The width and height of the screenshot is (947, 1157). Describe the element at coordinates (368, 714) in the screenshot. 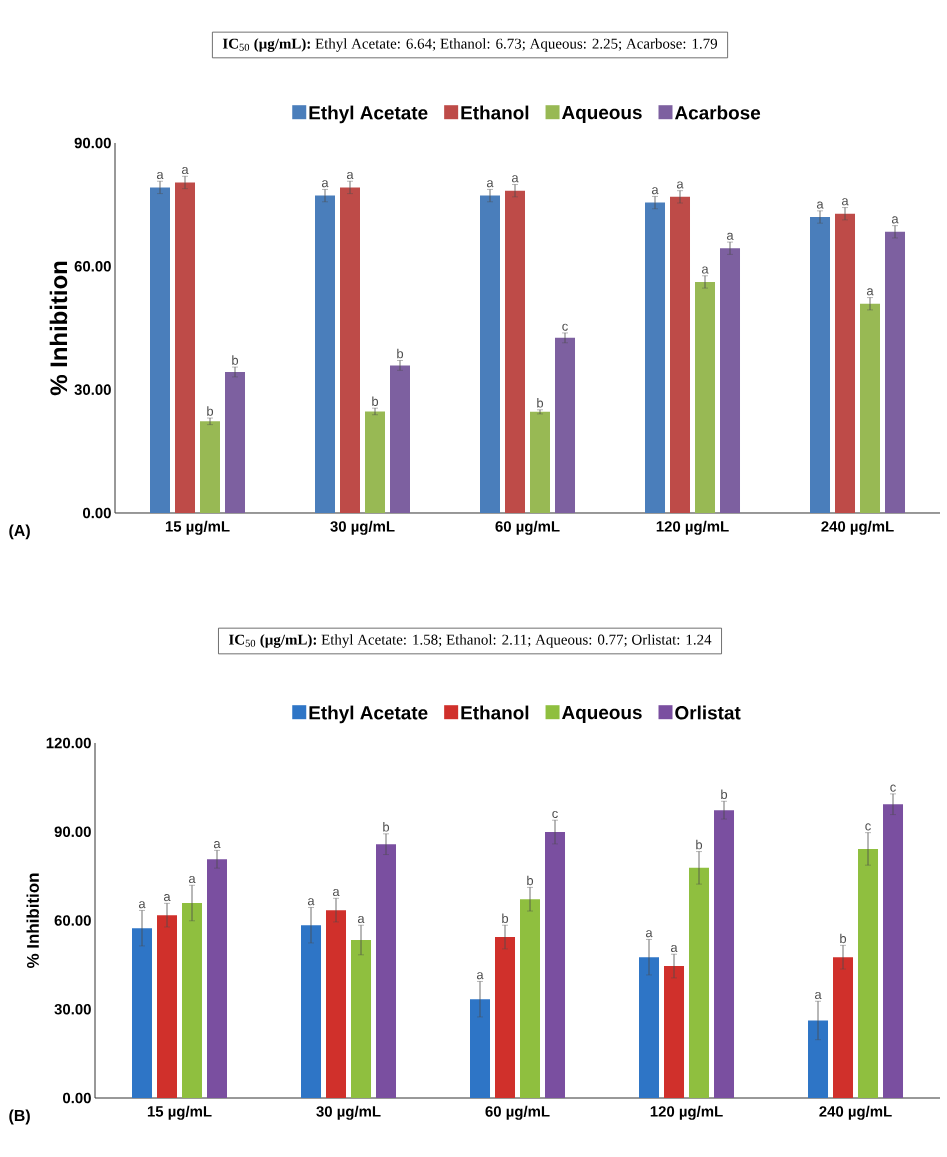

I see `legend-label: Ethyl Acetate` at that location.